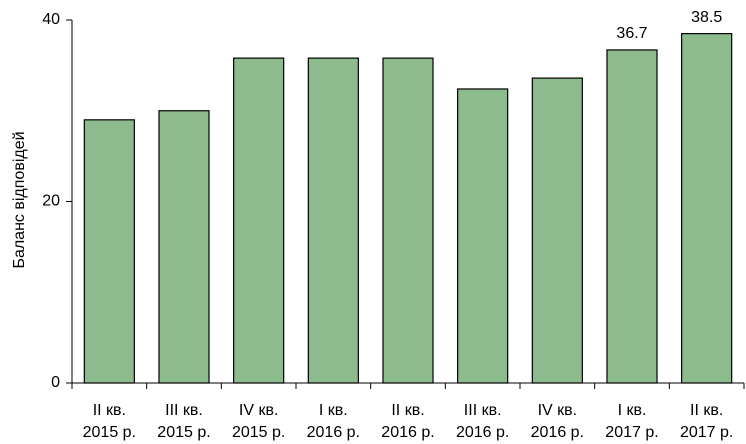  I want to click on y-tick-label: 40, so click(51, 19).